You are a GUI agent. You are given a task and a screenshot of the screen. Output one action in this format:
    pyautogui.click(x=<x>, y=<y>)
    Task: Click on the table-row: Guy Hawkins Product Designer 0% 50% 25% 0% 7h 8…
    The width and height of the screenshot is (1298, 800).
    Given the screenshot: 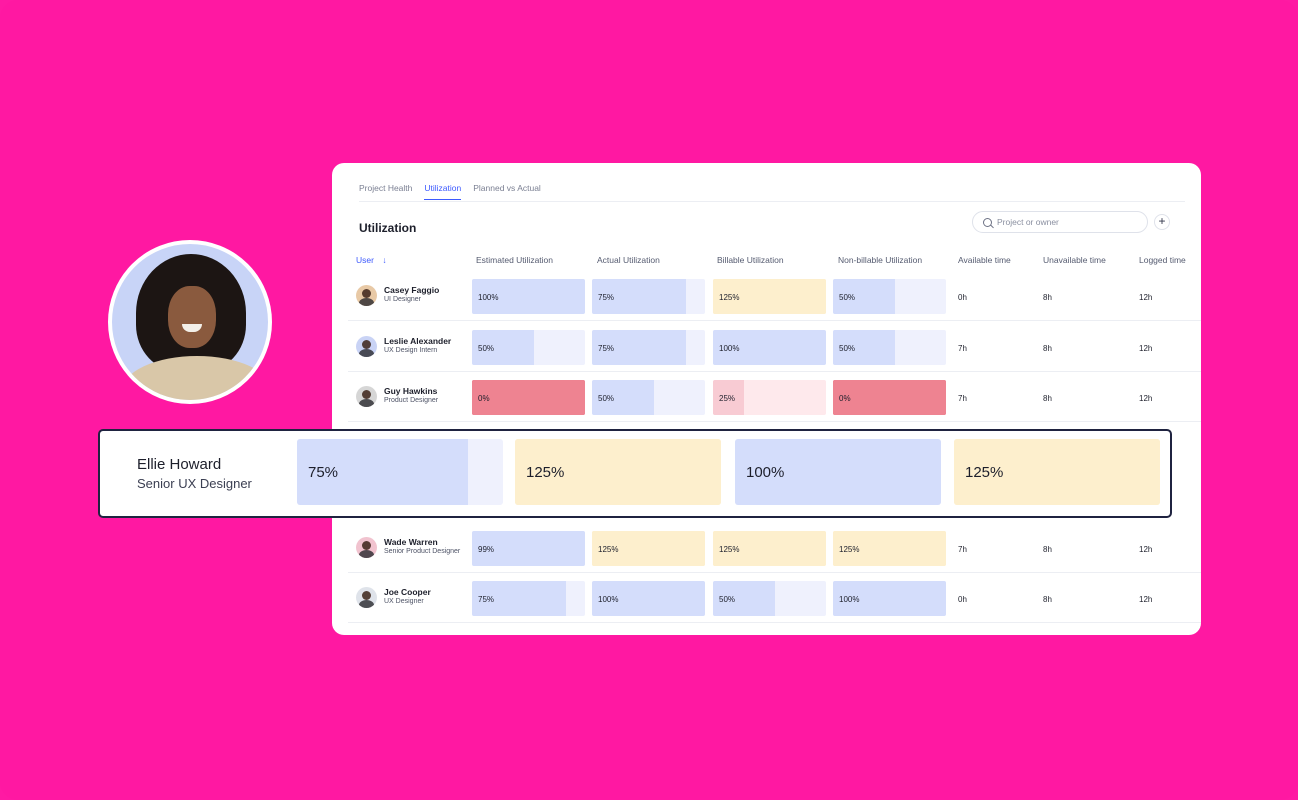 What is the action you would take?
    pyautogui.click(x=766, y=397)
    